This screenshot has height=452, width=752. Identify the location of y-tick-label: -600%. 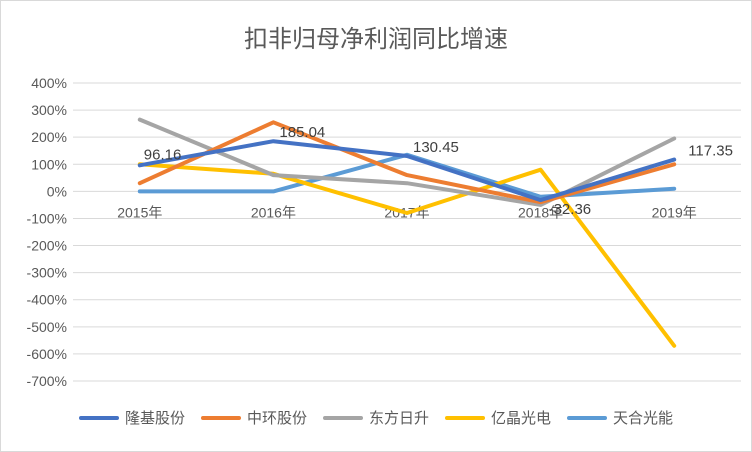
(47, 354).